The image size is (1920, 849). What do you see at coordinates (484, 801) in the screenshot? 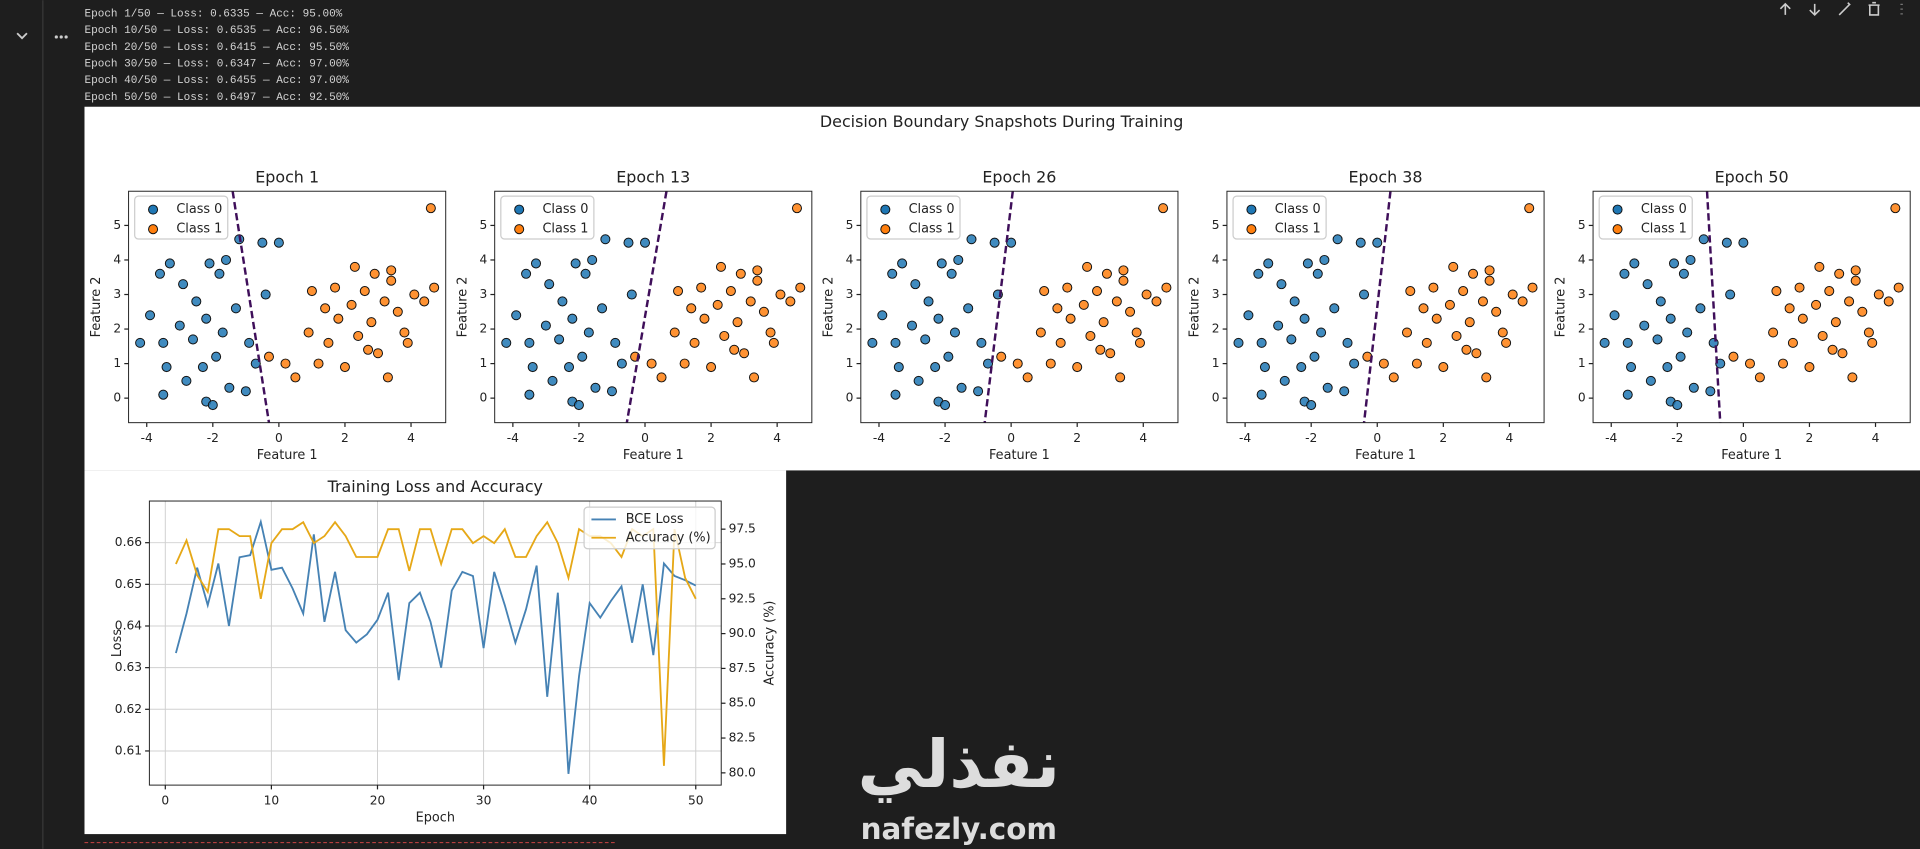
I see `x-tick-label: 30` at bounding box center [484, 801].